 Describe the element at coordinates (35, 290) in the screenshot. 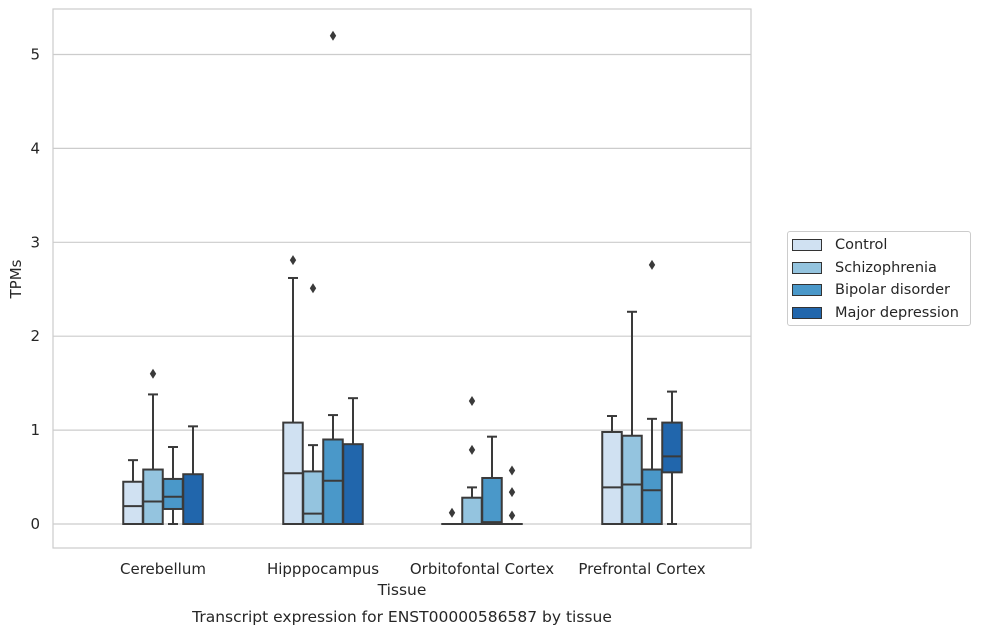

I see `y-tick-labels: 0 1 2 3 4 5` at that location.